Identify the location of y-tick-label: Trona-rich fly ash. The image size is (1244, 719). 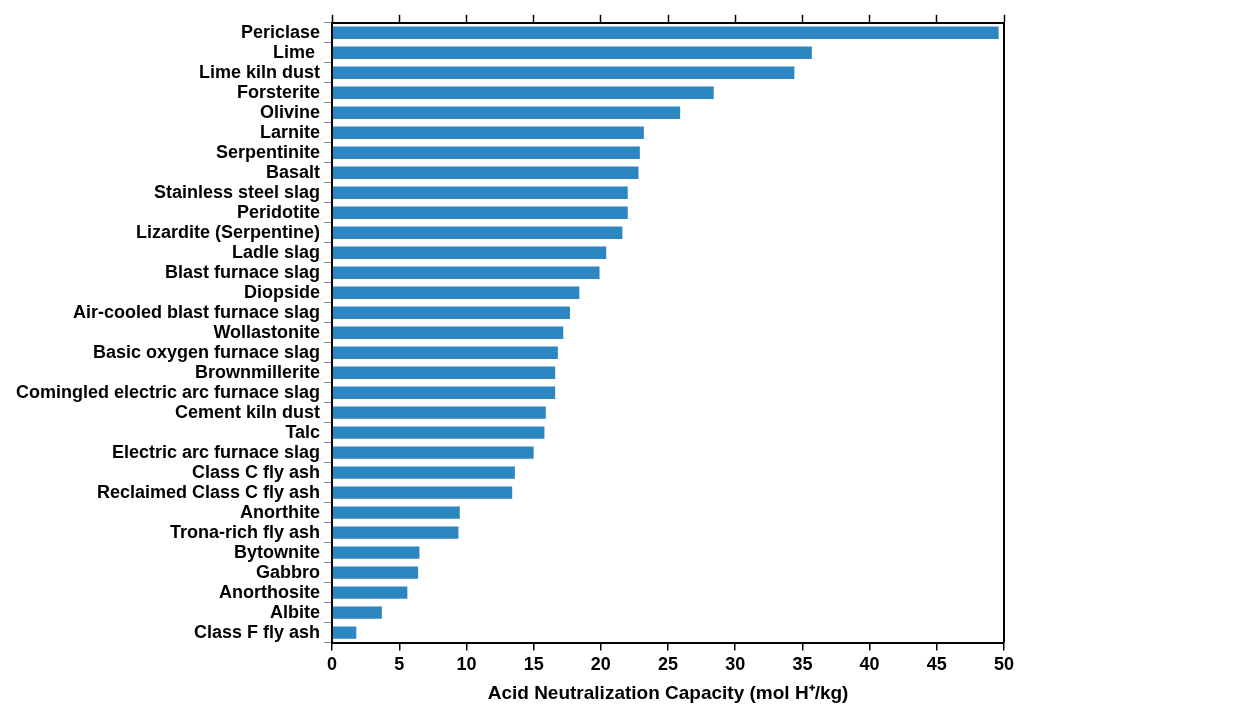
(245, 531).